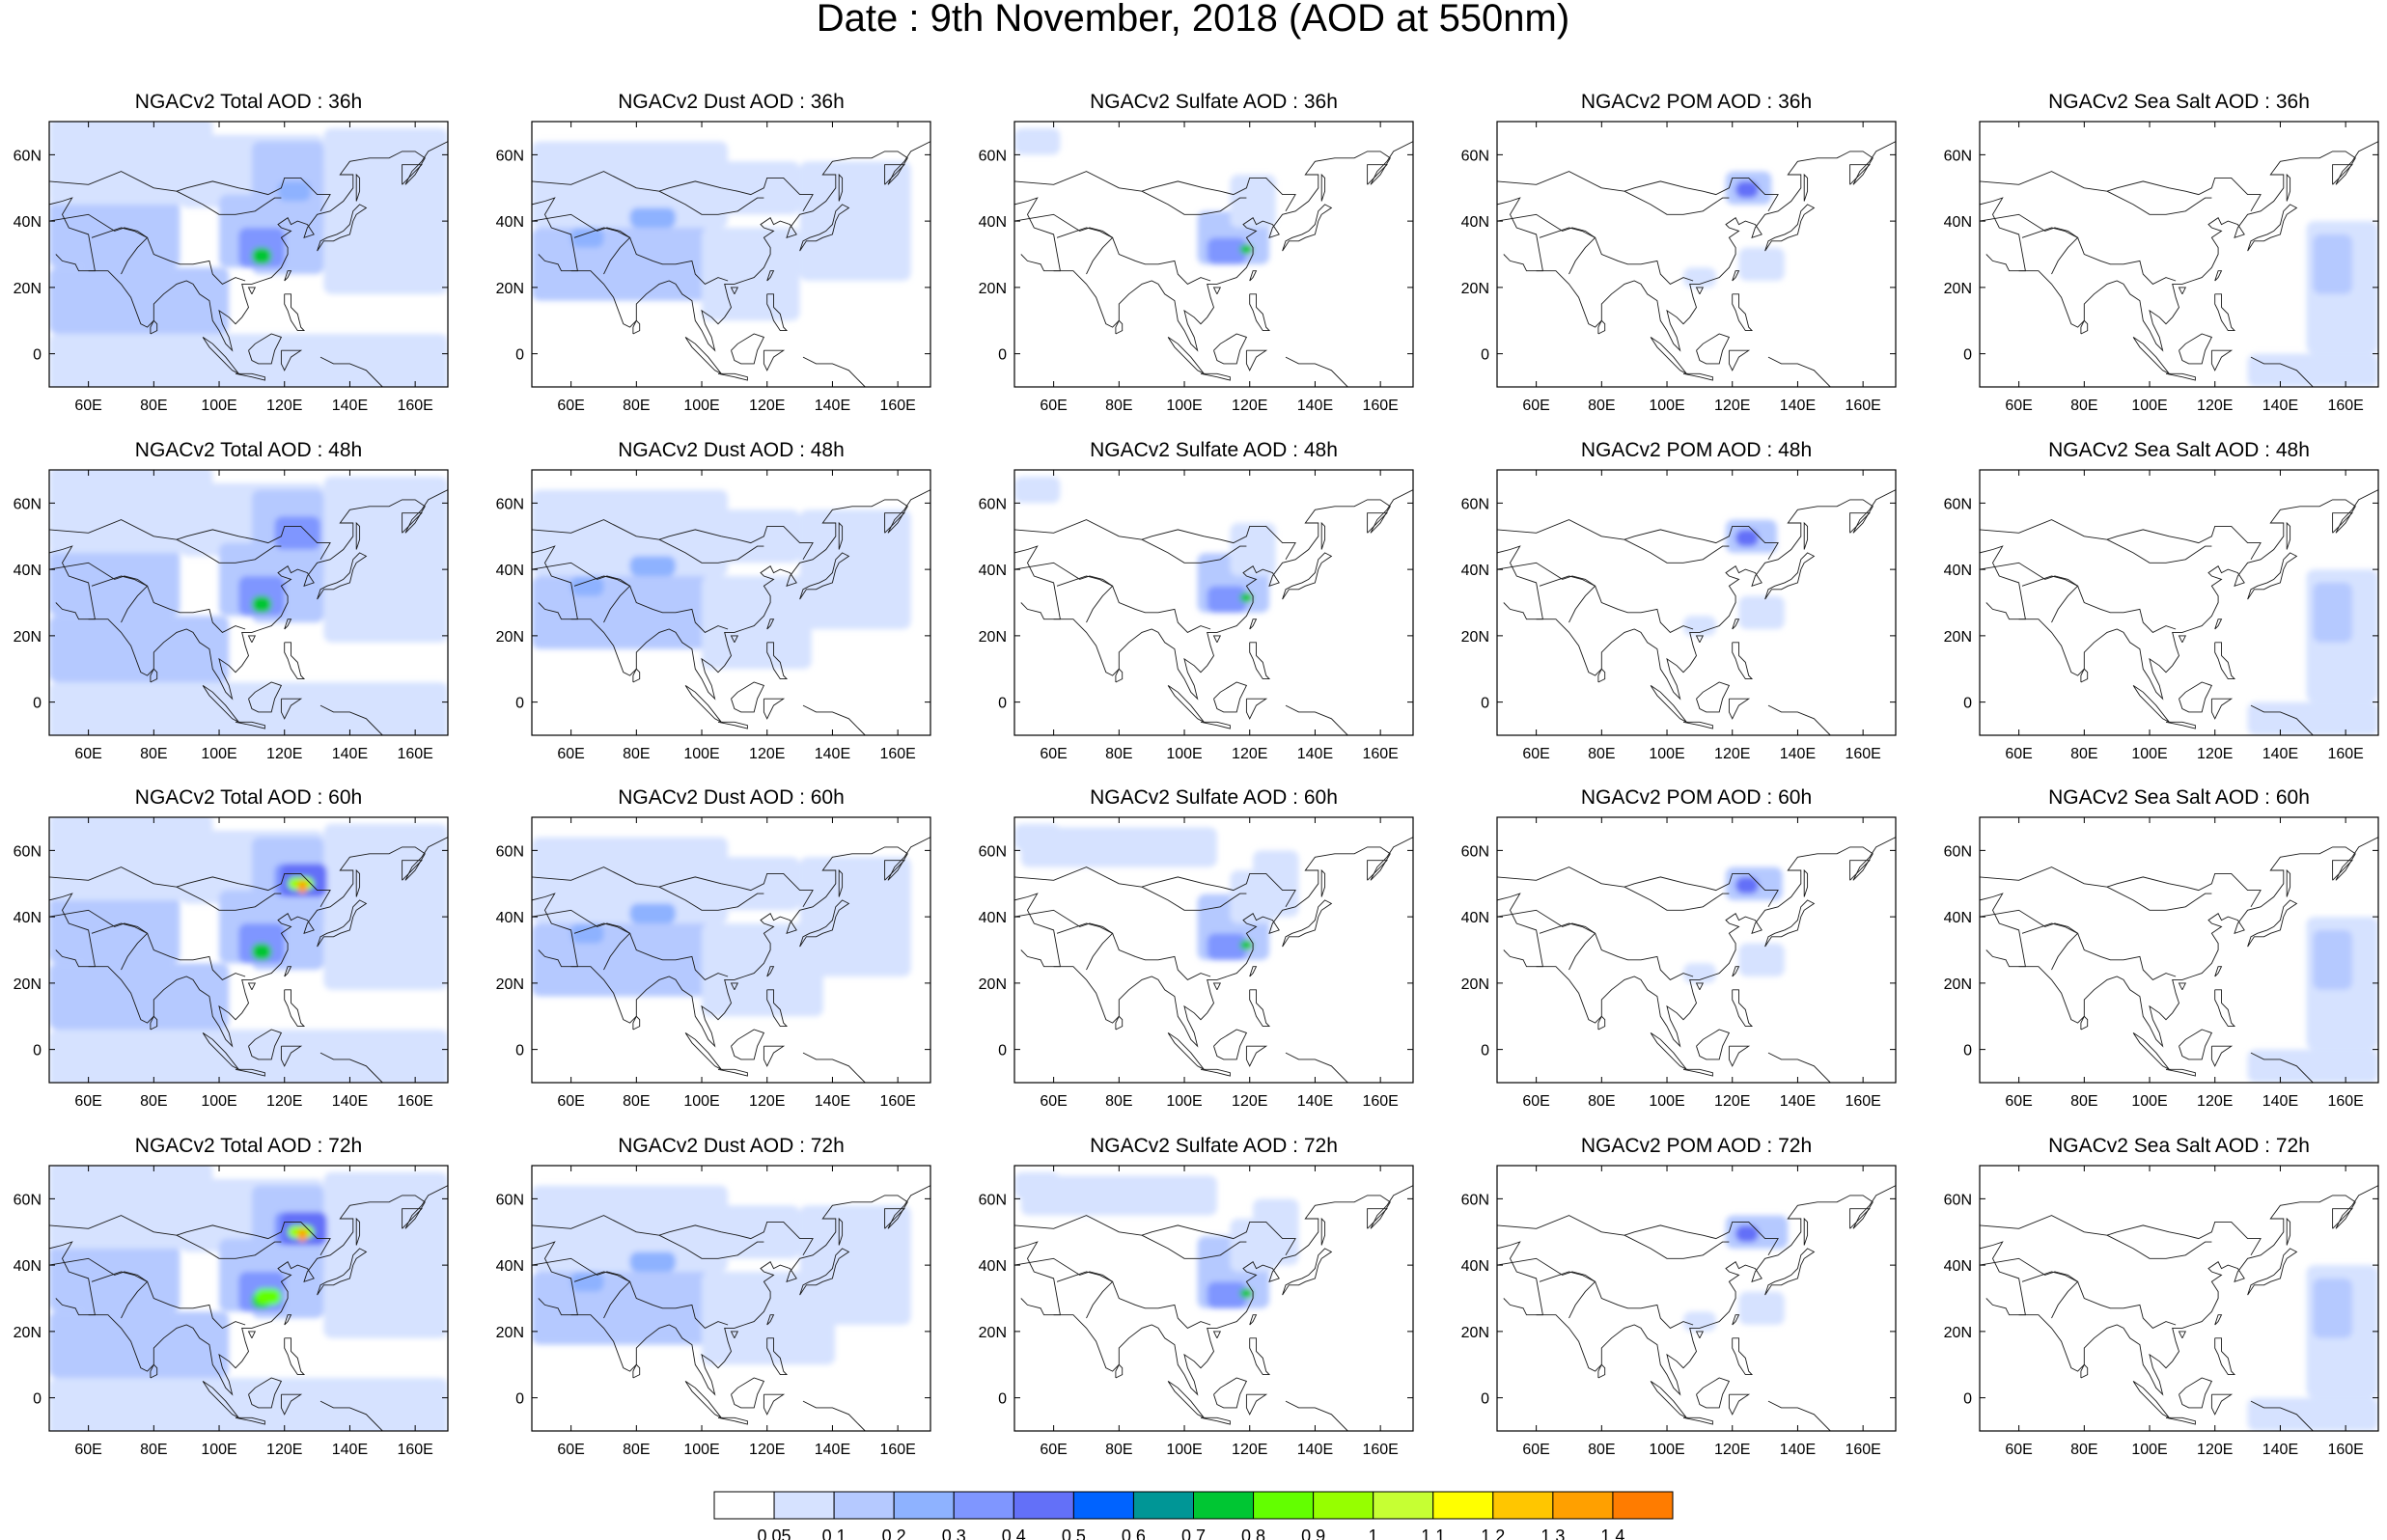 This screenshot has height=1540, width=2387. What do you see at coordinates (1193, 1533) in the screenshot?
I see `colorbar-label: 0.7` at bounding box center [1193, 1533].